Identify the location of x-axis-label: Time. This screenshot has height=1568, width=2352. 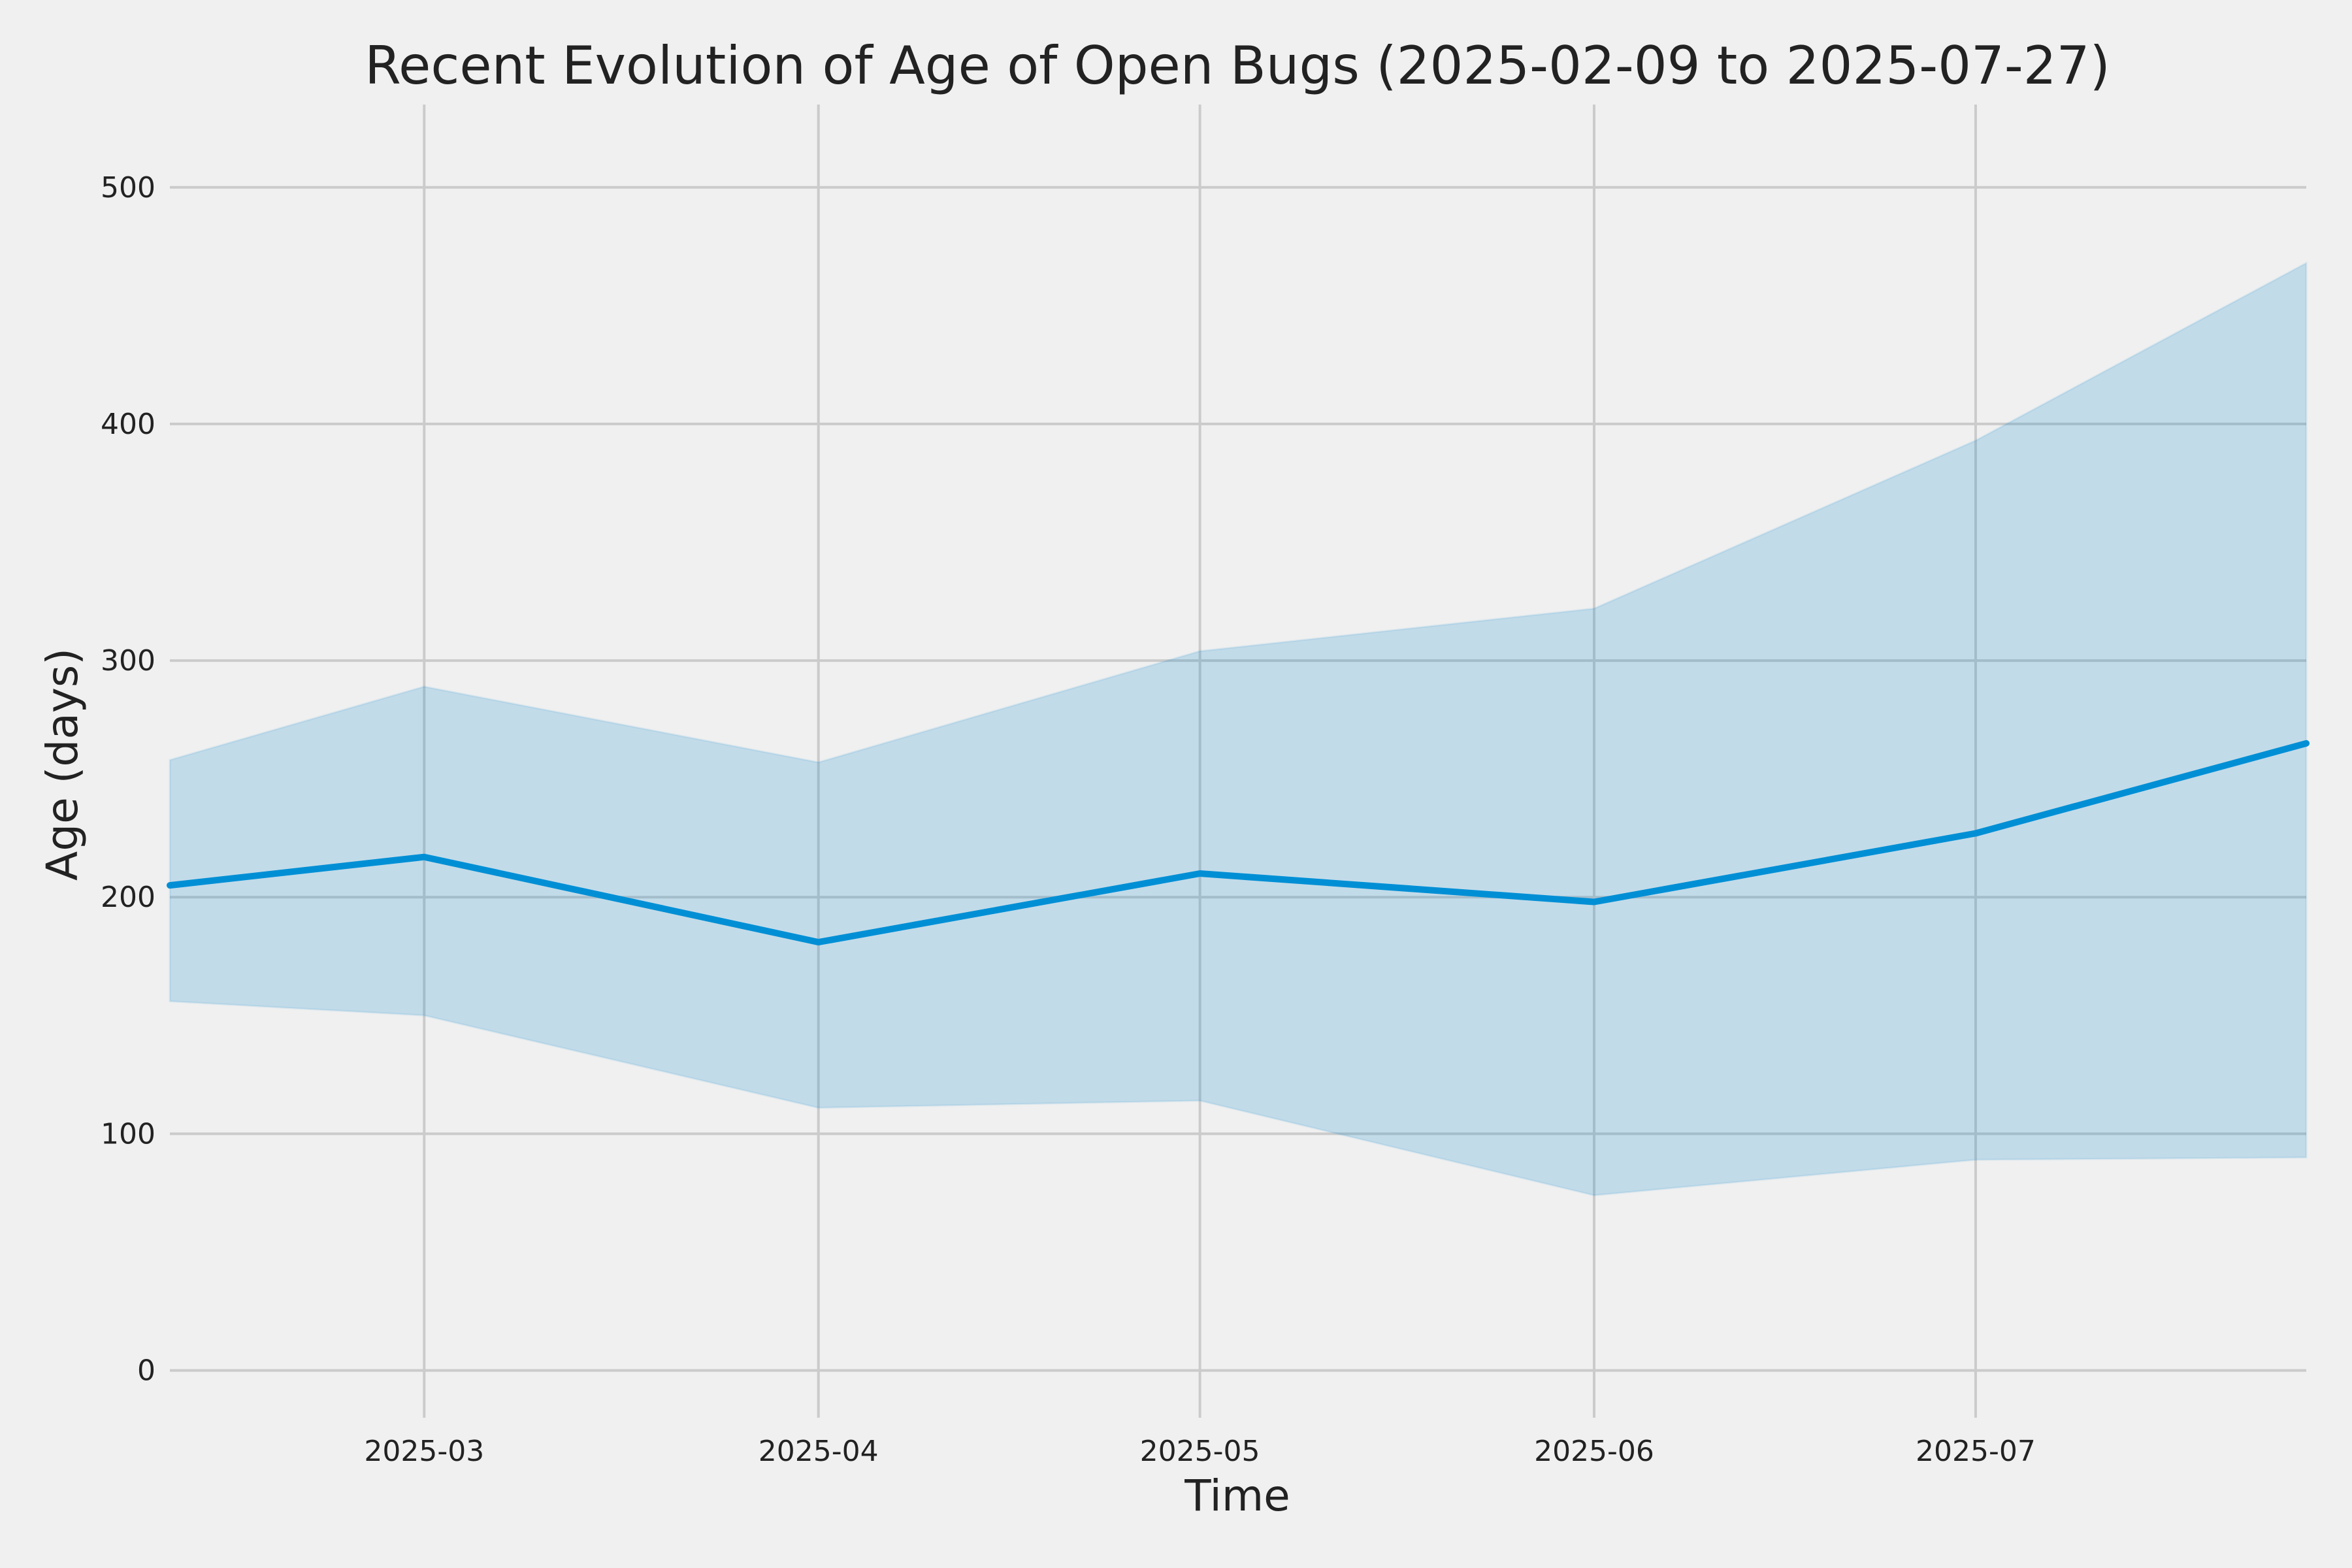
(1237, 1496).